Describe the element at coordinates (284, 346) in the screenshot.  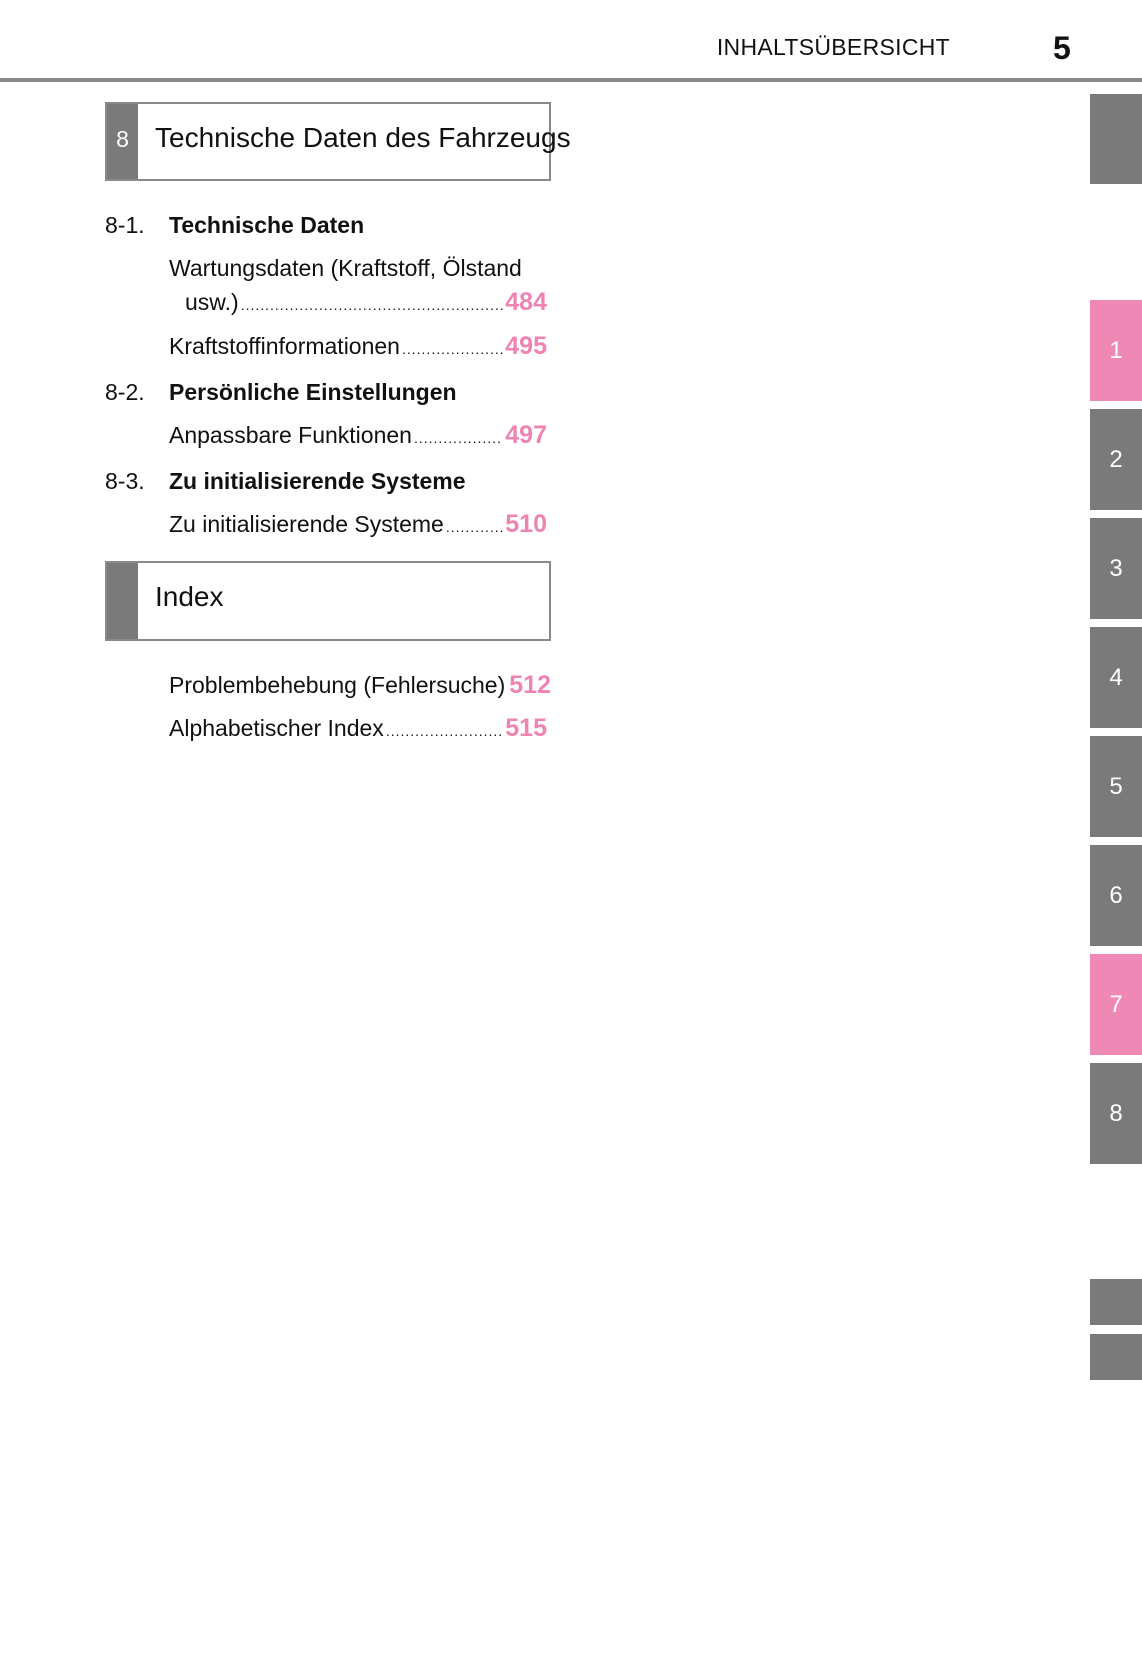
I see `entry-label: Kraftstoffinformationen` at that location.